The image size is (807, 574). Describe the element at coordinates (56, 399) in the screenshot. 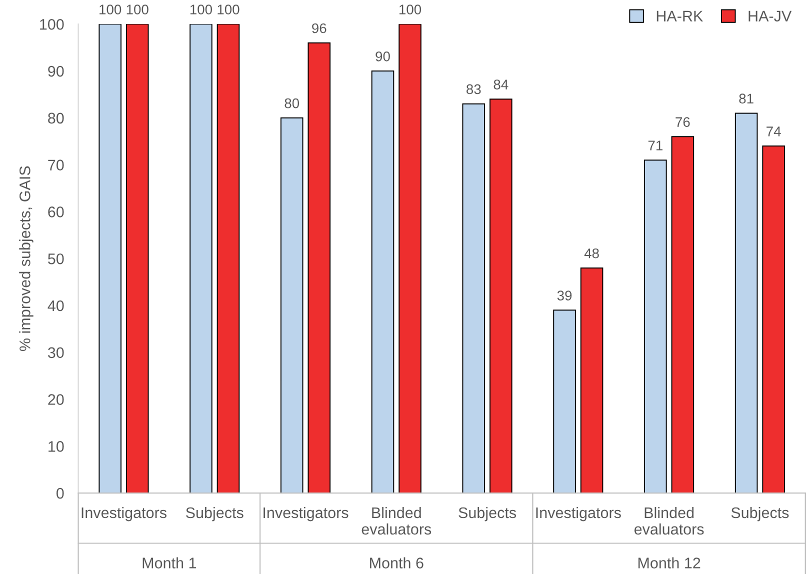

I see `y-tick-label: 20` at that location.